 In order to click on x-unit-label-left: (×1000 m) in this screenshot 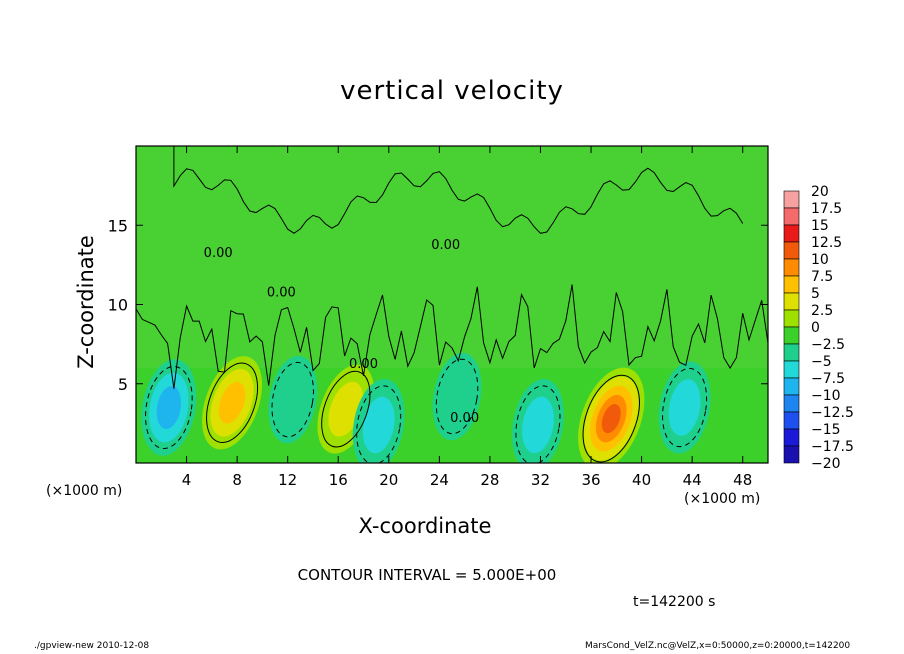, I will do `click(84, 491)`.